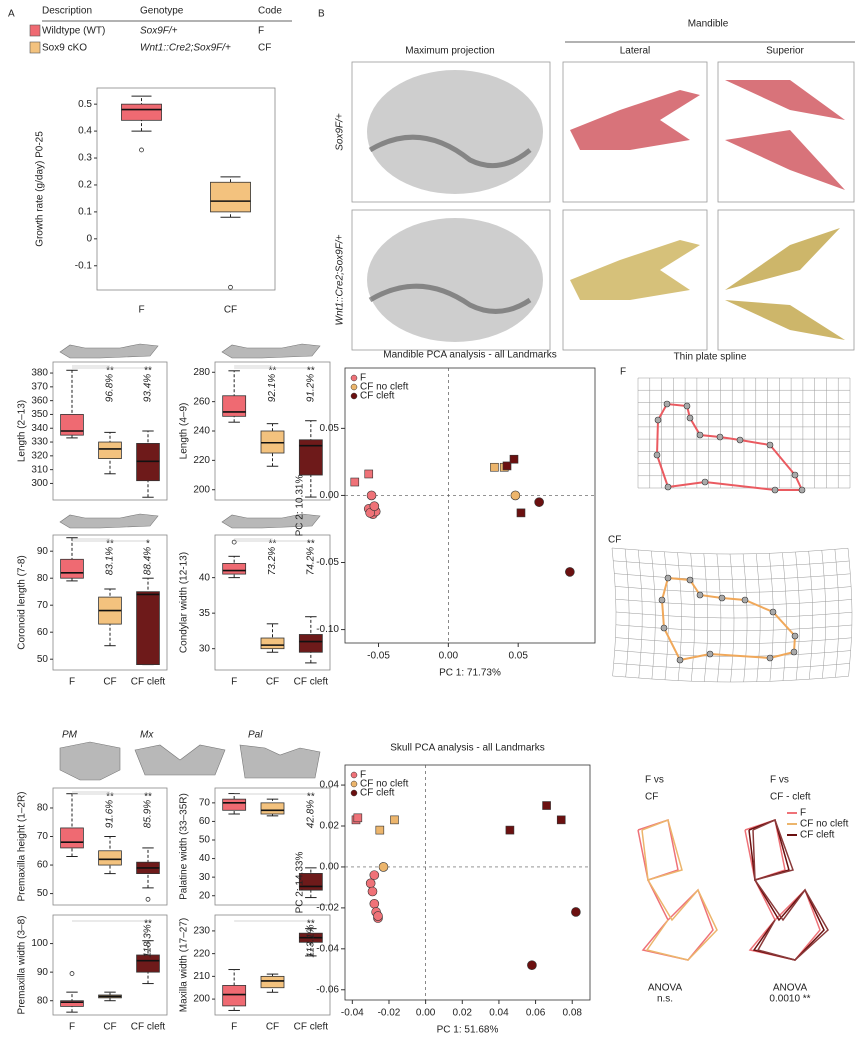 Image resolution: width=865 pixels, height=1050 pixels. What do you see at coordinates (109, 1027) in the screenshot?
I see `x-tick-label: CF` at bounding box center [109, 1027].